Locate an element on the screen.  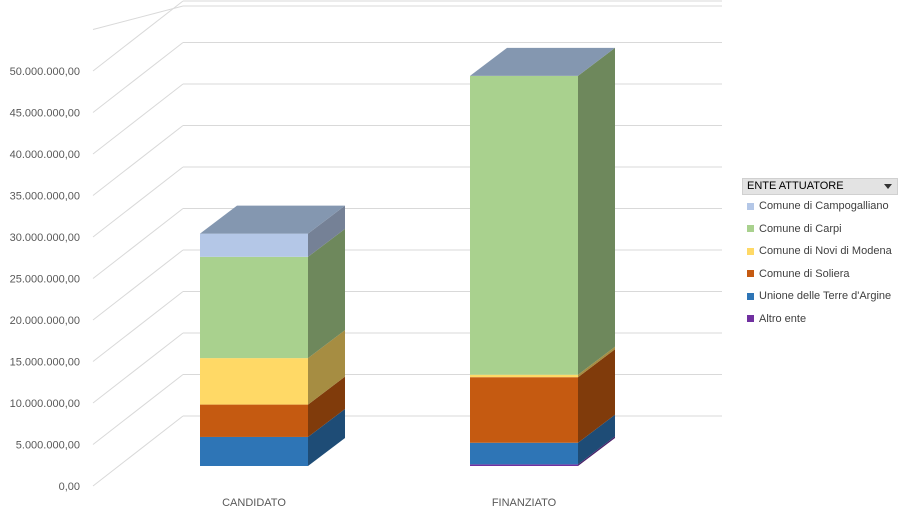
x-category-label: FINANZIATO is located at coordinates (524, 503).